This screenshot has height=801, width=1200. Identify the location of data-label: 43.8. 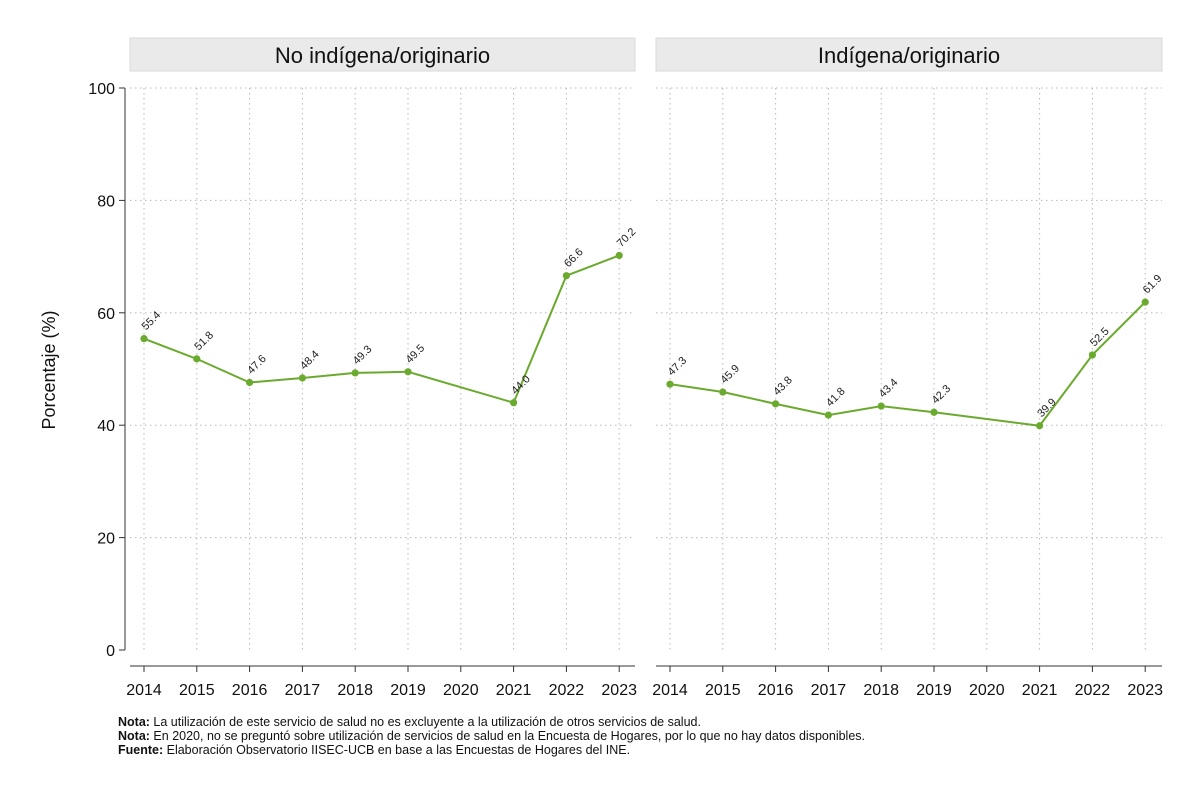
(783, 386).